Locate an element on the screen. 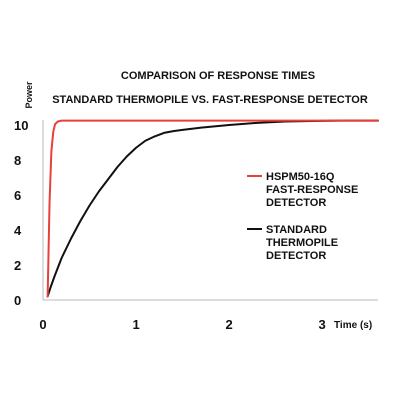 This screenshot has width=400, height=400. x-axis-label: Time (s) is located at coordinates (353, 325).